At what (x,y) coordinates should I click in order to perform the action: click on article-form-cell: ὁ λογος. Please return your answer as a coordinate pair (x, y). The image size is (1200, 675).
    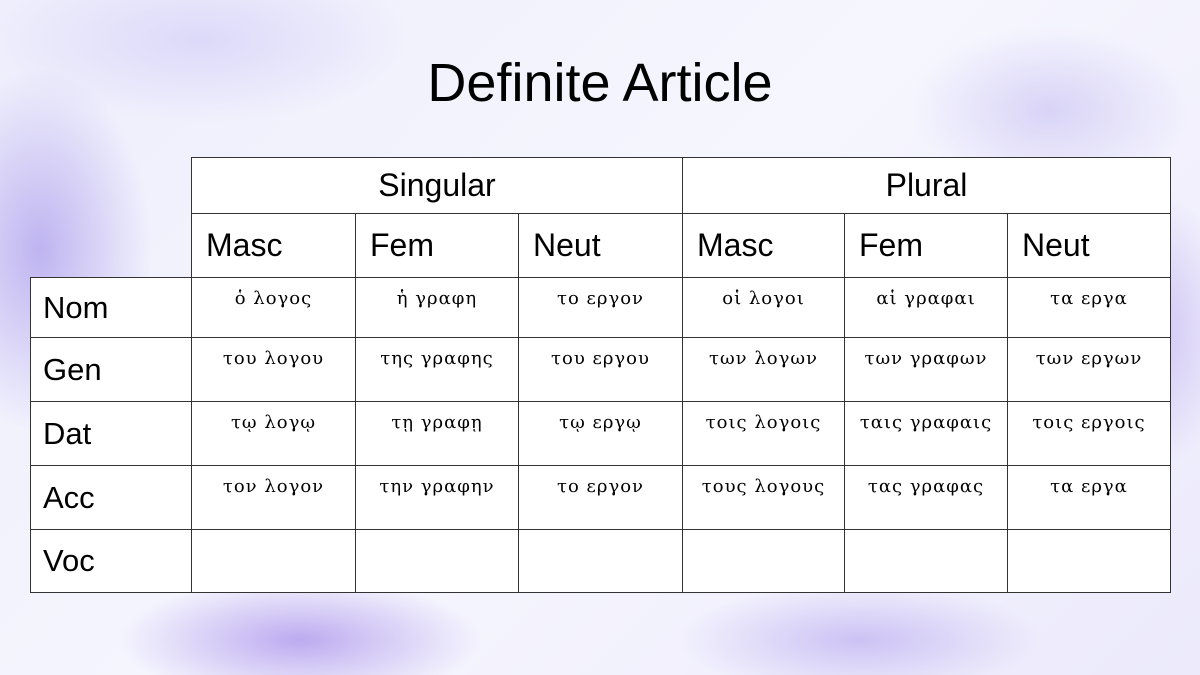
    Looking at the image, I should click on (273, 307).